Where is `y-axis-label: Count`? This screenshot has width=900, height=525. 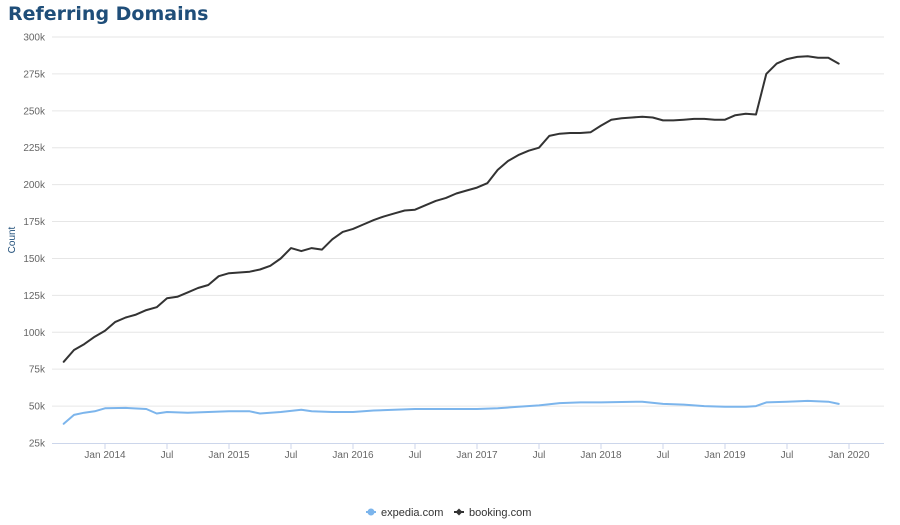
y-axis-label: Count is located at coordinates (12, 239).